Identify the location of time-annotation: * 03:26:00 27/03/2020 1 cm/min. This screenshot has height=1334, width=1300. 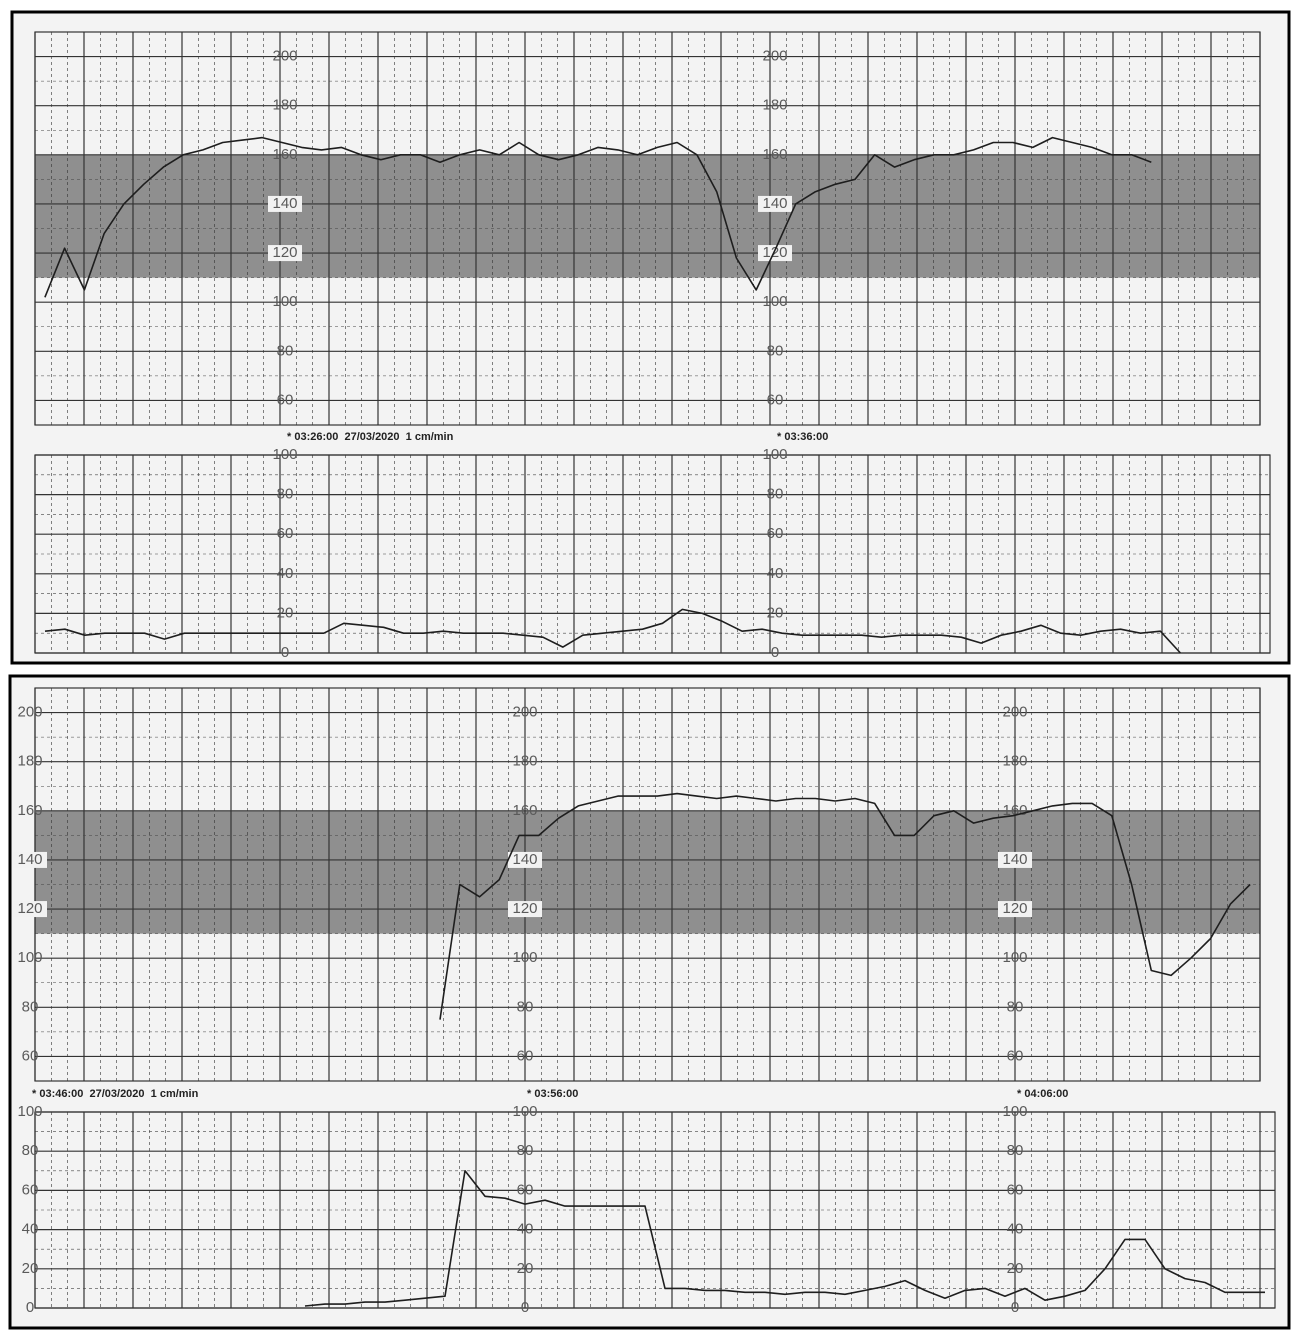
(370, 437).